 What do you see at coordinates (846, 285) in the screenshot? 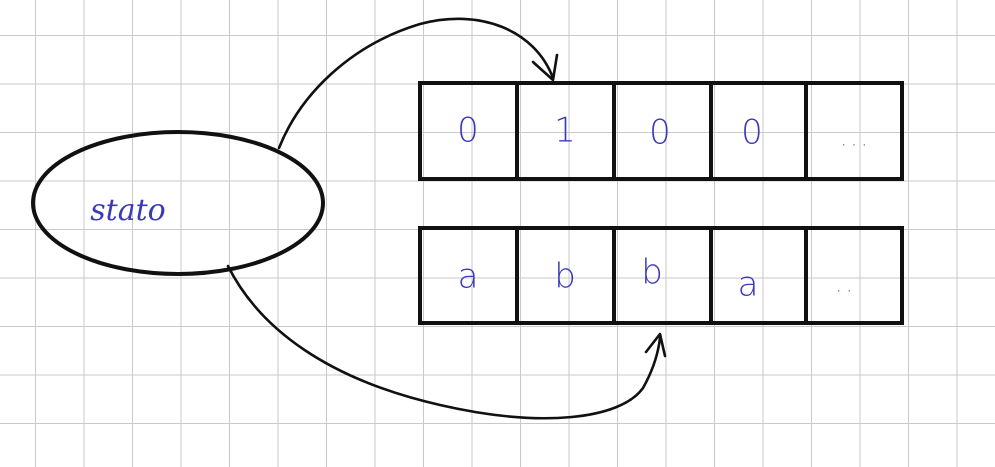
I see `tape-bottom-symbol: ..` at bounding box center [846, 285].